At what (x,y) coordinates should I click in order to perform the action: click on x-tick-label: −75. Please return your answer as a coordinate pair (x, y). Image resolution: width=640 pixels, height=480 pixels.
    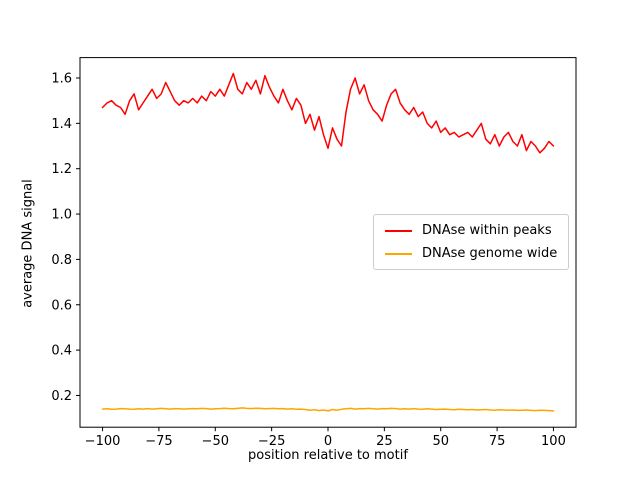
    Looking at the image, I should click on (158, 441).